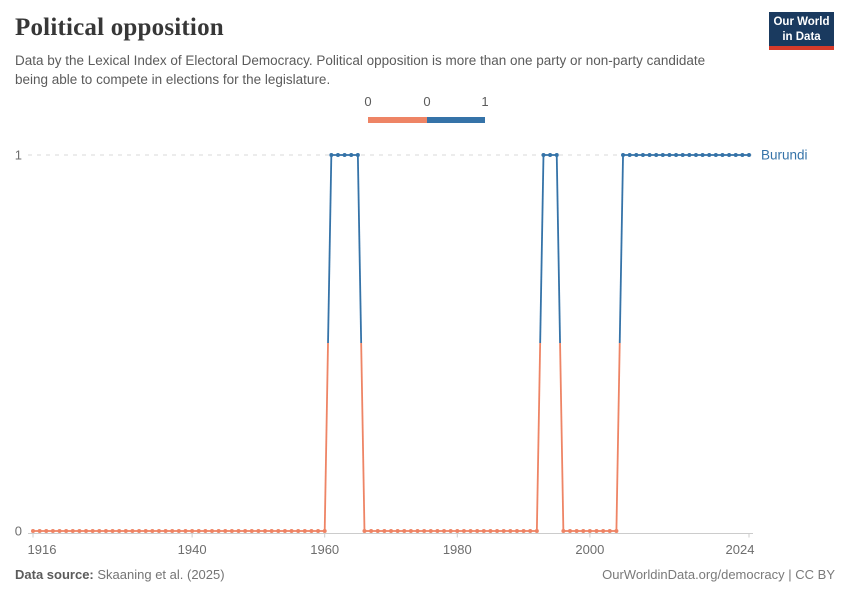  Describe the element at coordinates (801, 31) in the screenshot. I see `owid-logo: Our World in Data` at that location.